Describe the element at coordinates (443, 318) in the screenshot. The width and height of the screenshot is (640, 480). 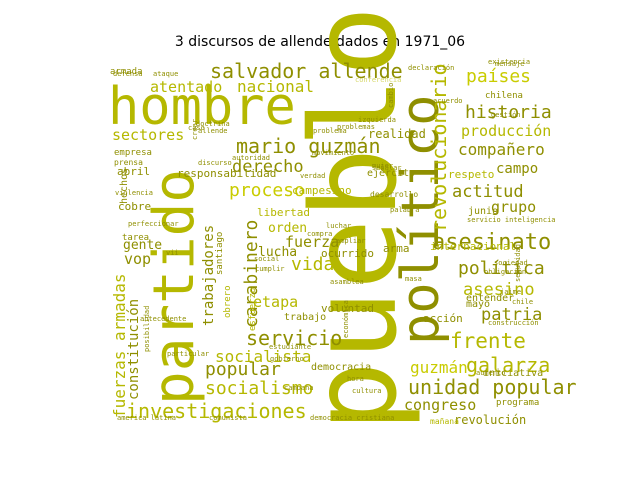
I see `word-accion: acción` at that location.